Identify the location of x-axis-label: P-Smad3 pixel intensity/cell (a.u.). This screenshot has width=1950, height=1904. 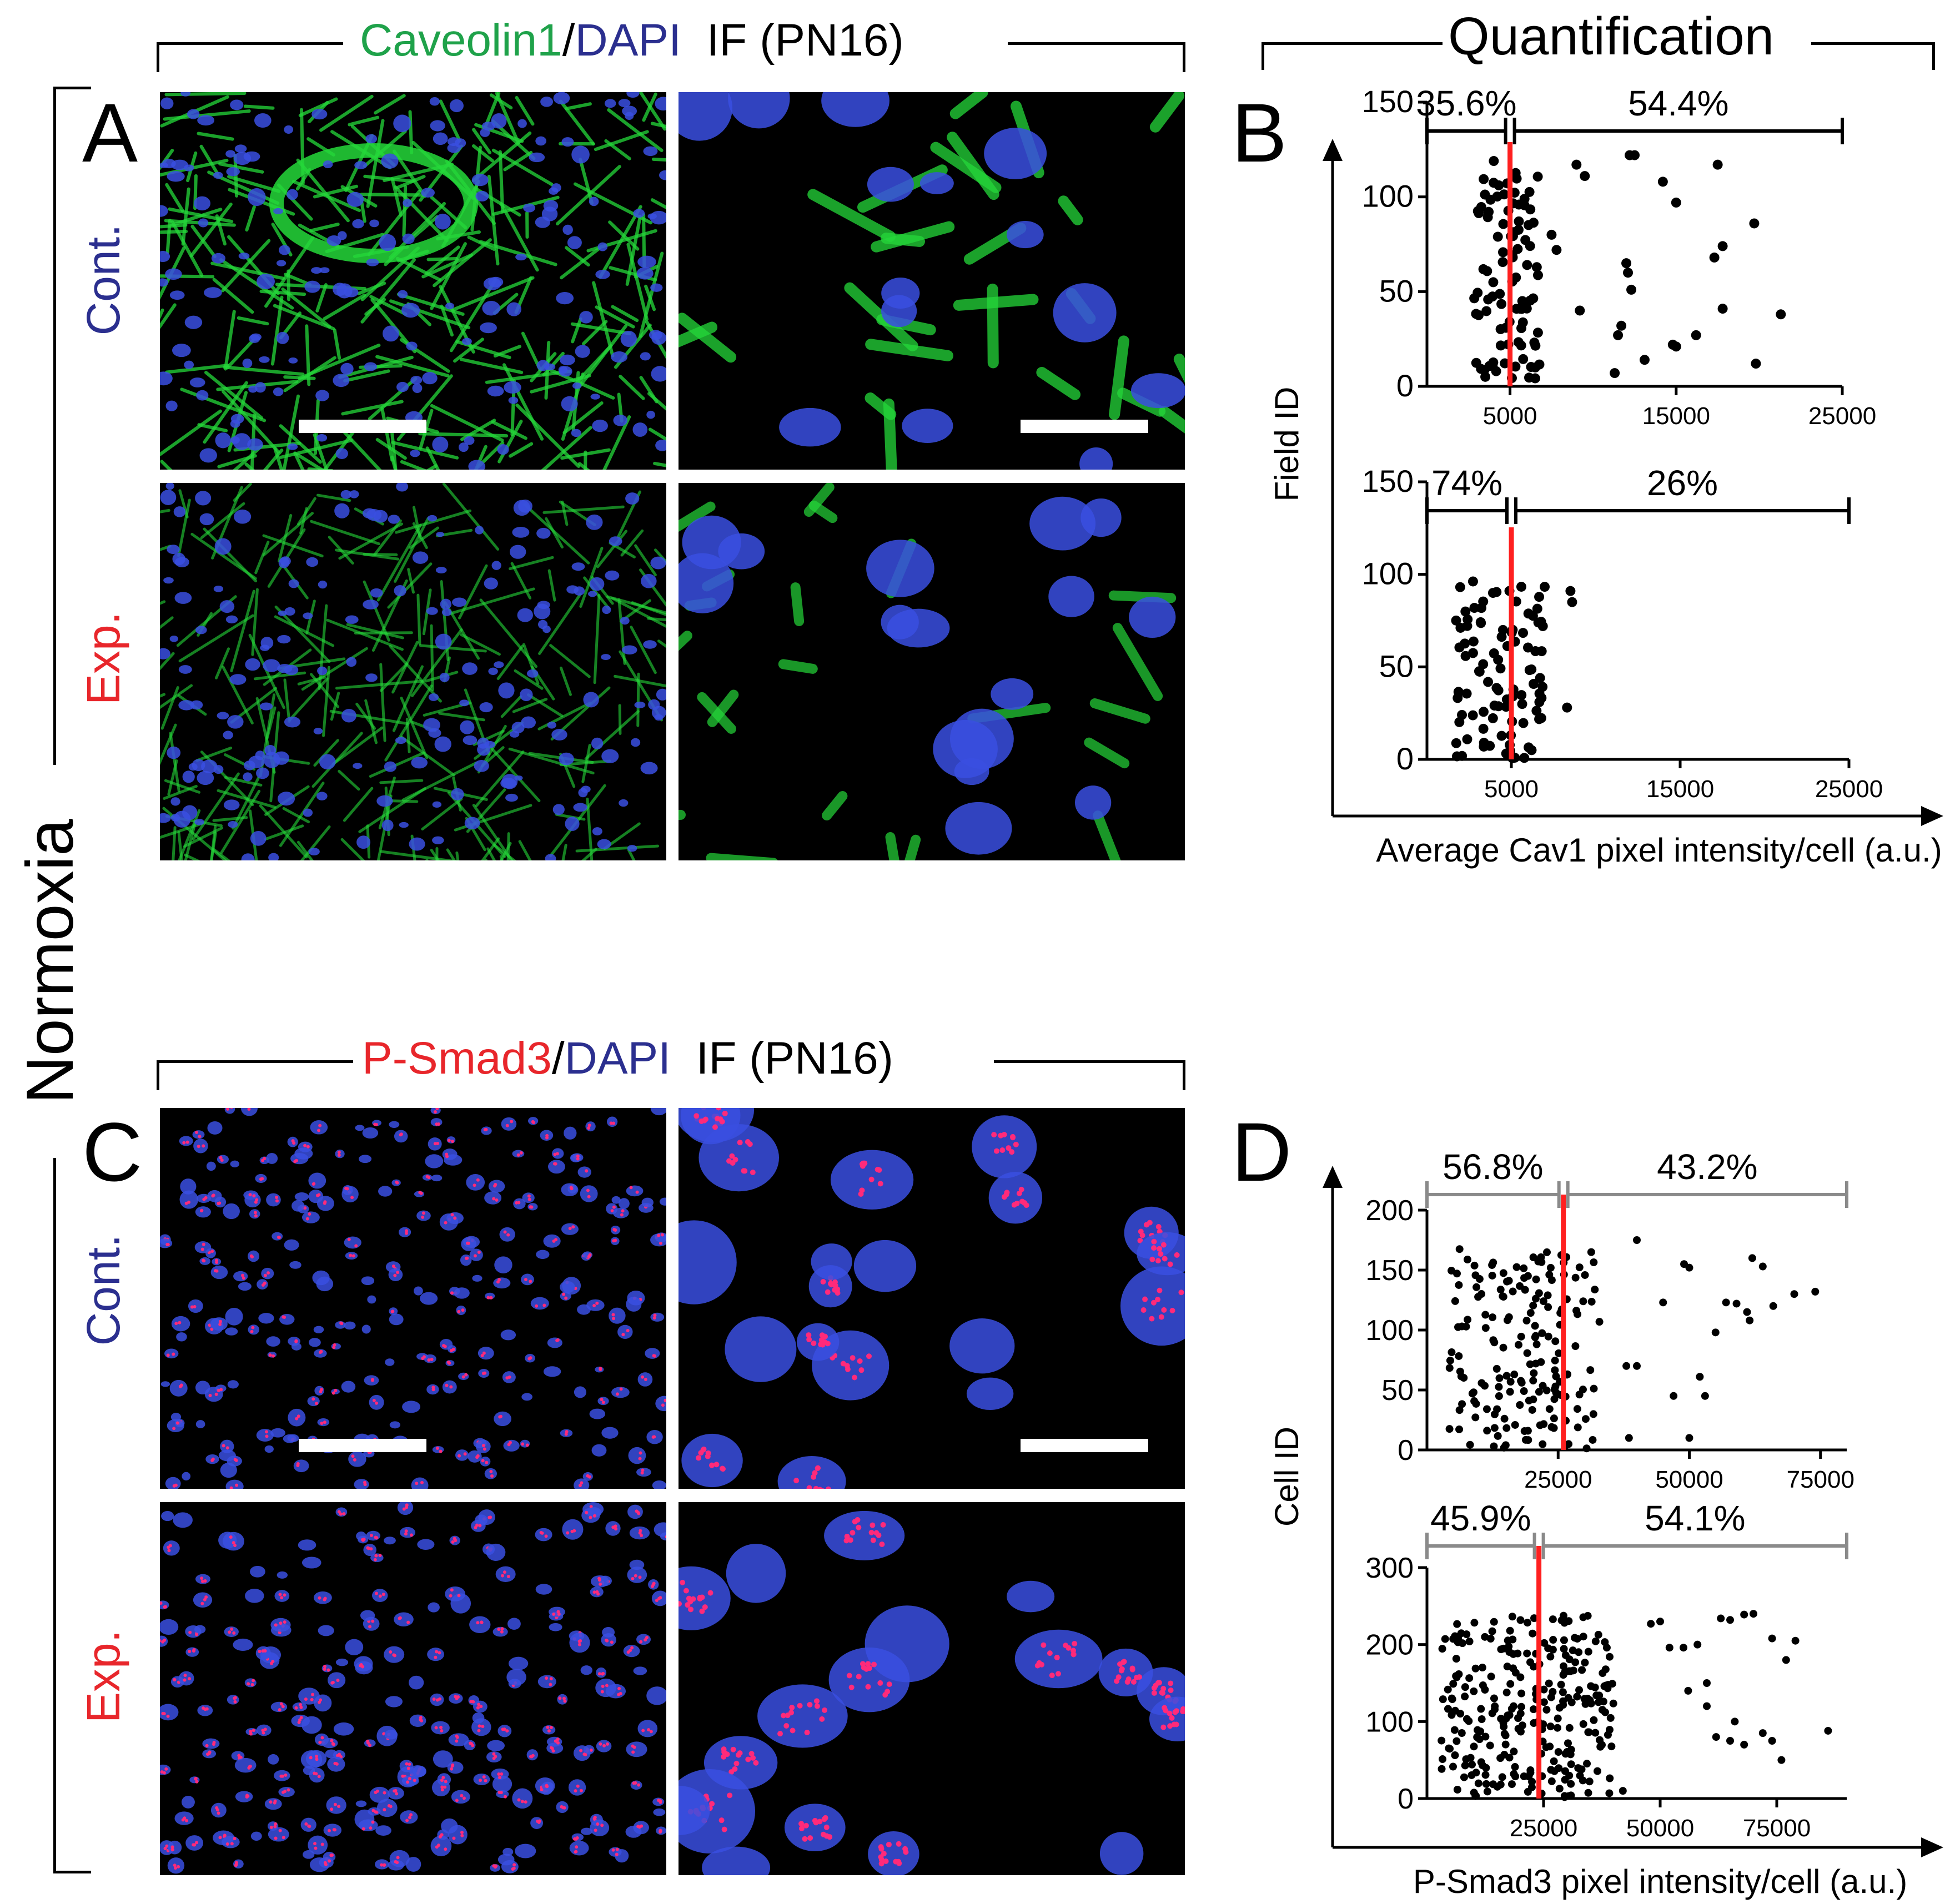
(1660, 1881).